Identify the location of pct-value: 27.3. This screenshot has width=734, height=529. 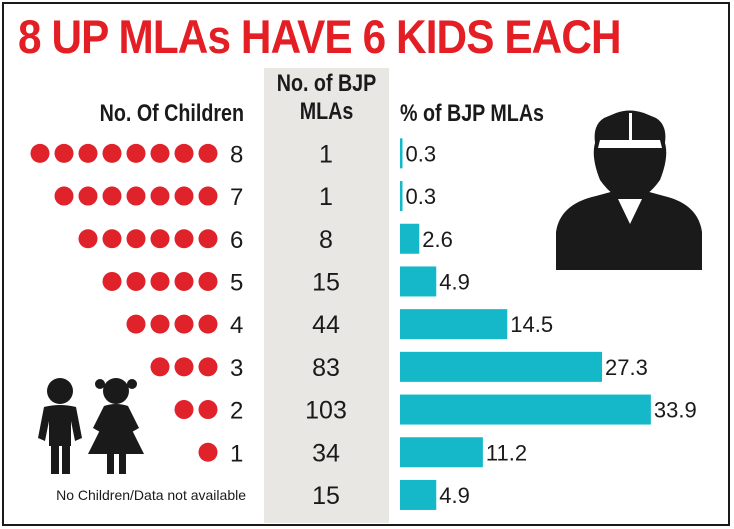
(626, 367).